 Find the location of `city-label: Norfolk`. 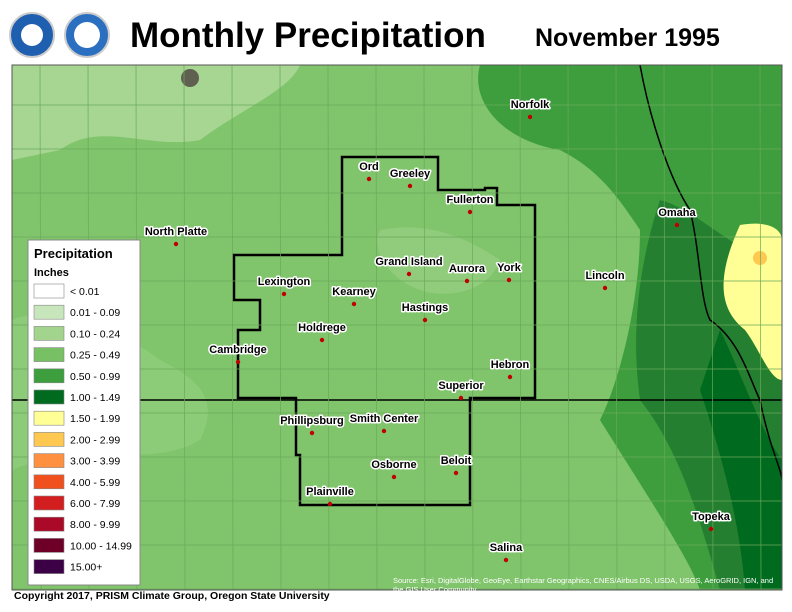

city-label: Norfolk is located at coordinates (530, 105).